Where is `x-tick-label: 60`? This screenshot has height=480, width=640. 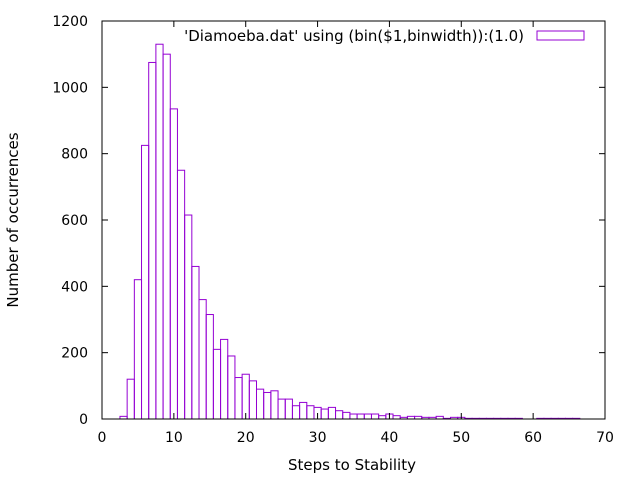 x-tick-label: 60 is located at coordinates (533, 438).